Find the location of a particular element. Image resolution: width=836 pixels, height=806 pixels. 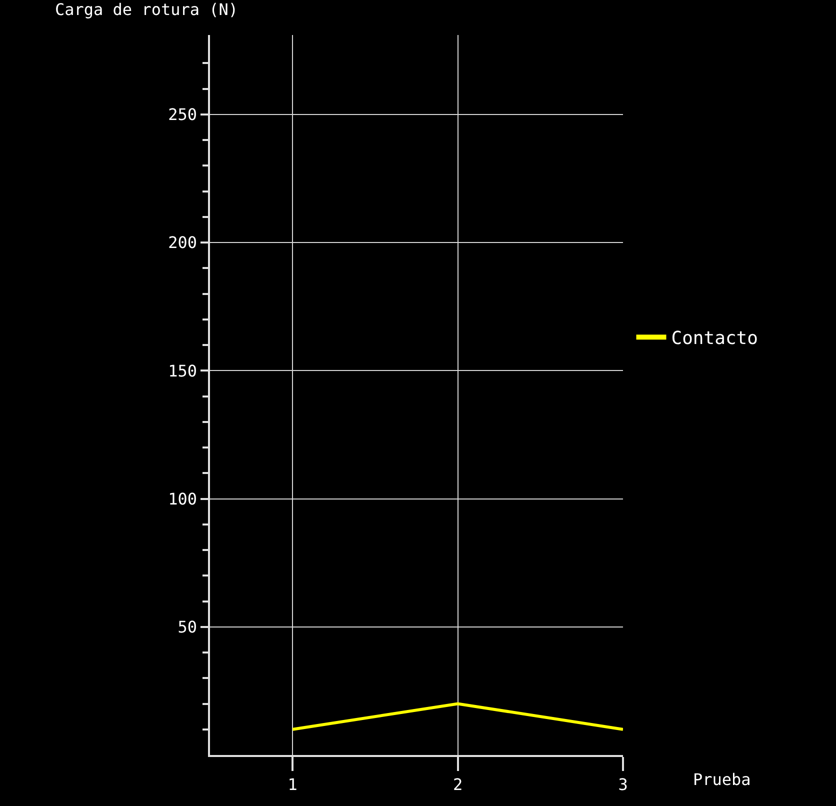

x-tick-label: 1 is located at coordinates (293, 784).